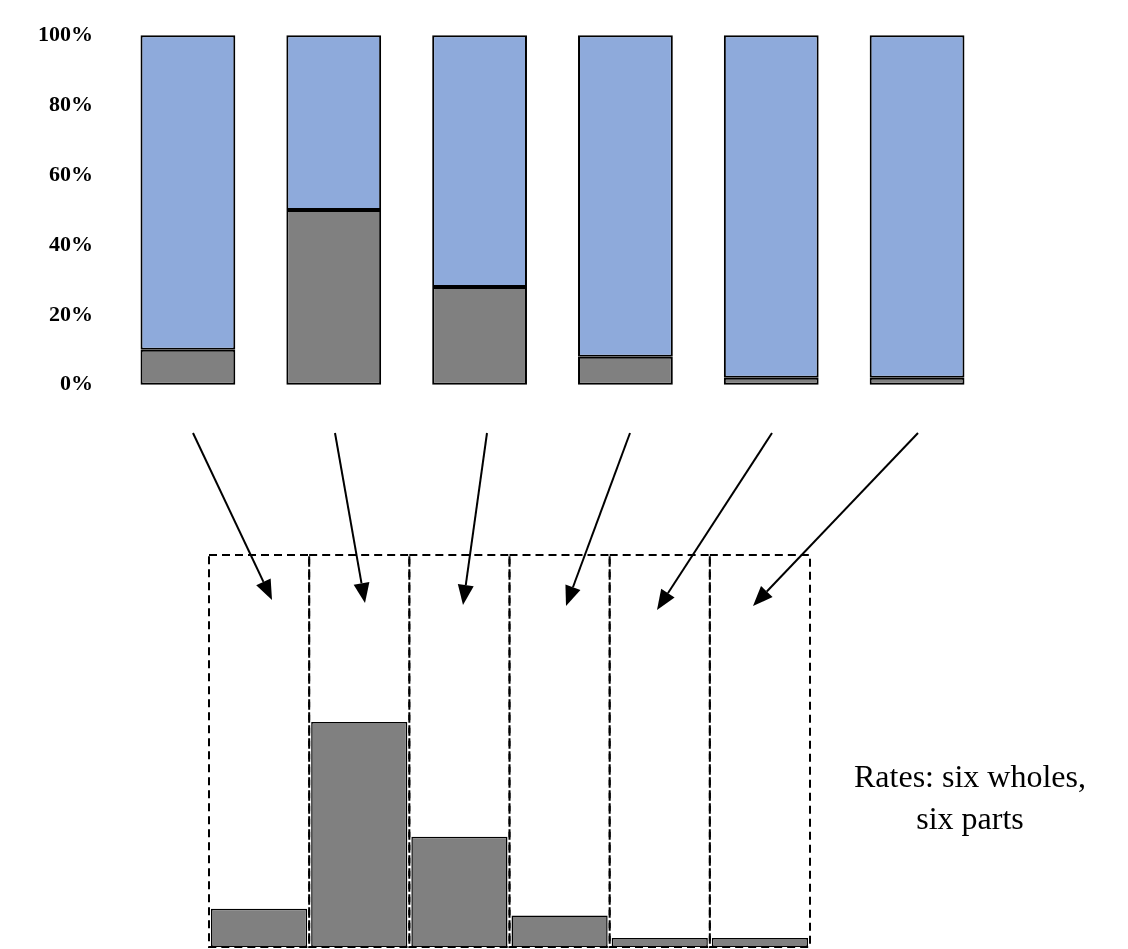 The image size is (1128, 949). Describe the element at coordinates (970, 797) in the screenshot. I see `text: Rates: six wholes, six parts` at that location.